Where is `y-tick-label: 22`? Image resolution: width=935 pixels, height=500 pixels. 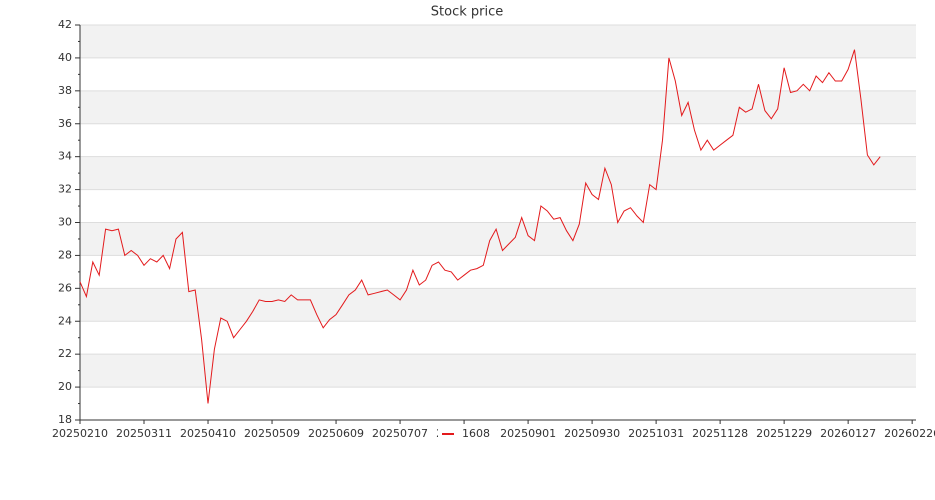
y-tick-label: 22 is located at coordinates (65, 353).